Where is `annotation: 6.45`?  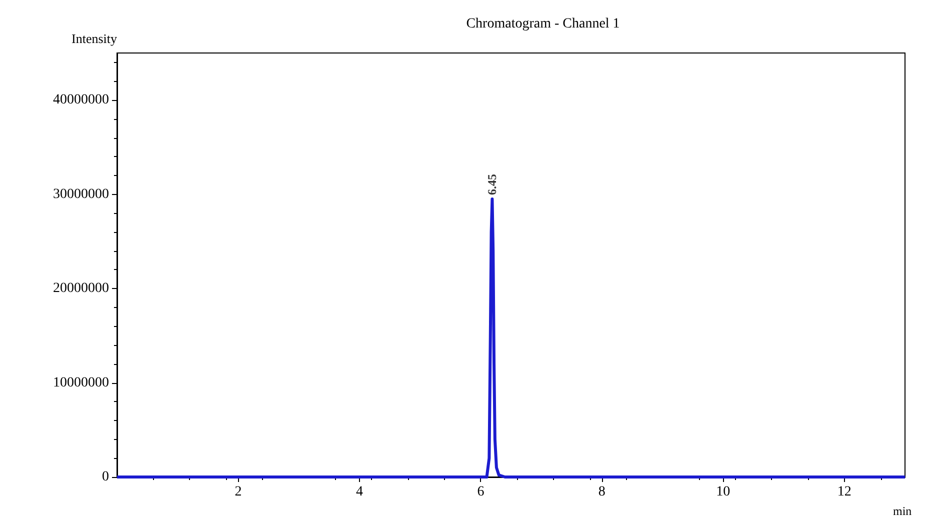 annotation: 6.45 is located at coordinates (492, 185).